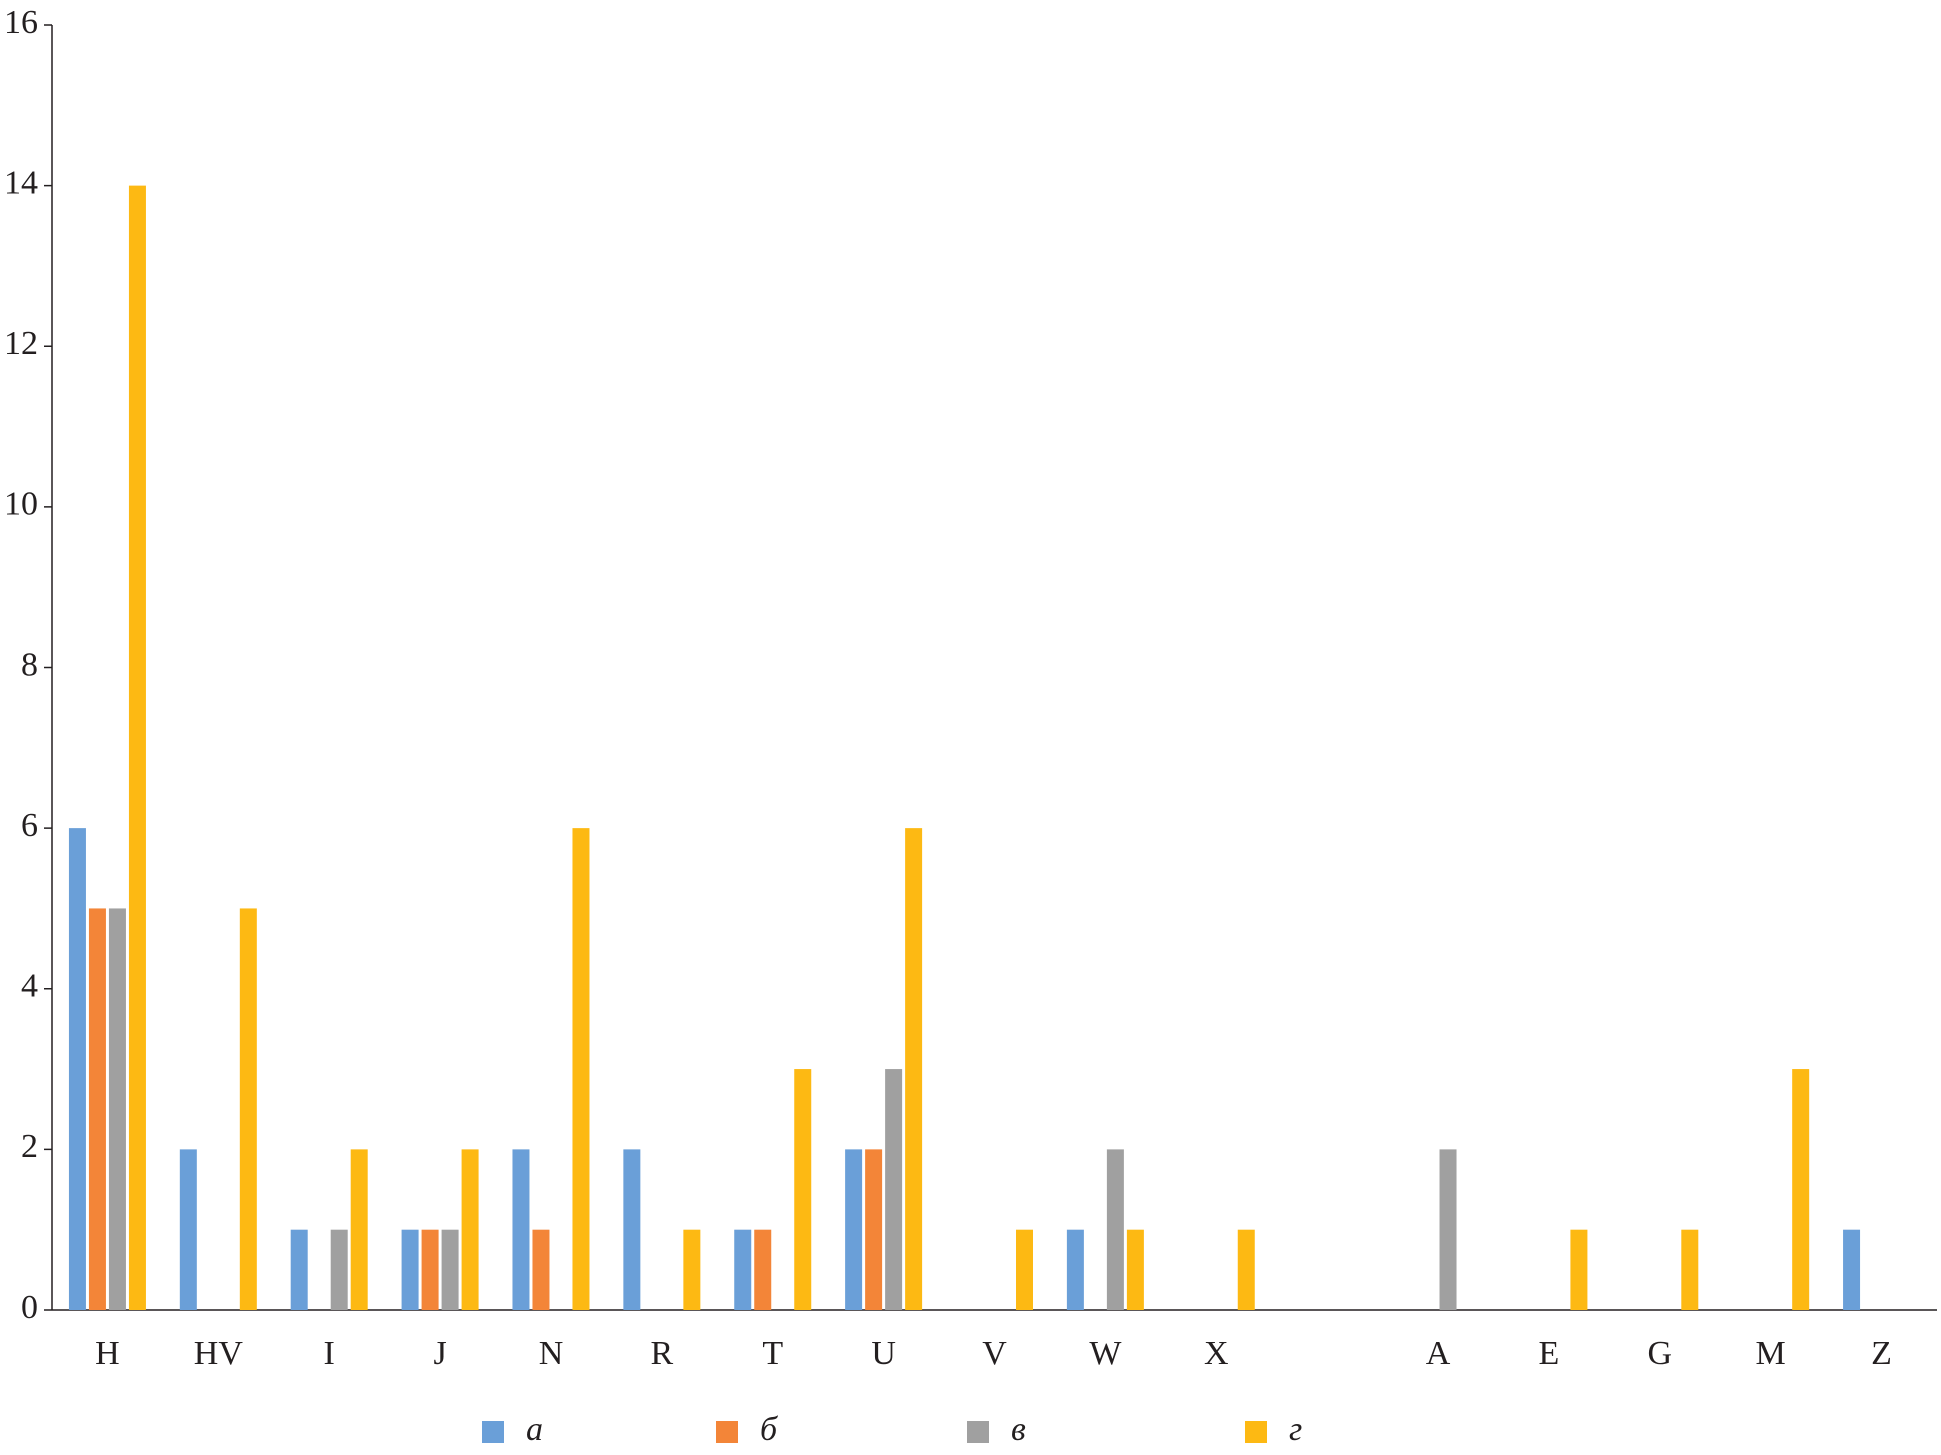 This screenshot has height=1455, width=1941. What do you see at coordinates (883, 1353) in the screenshot?
I see `x-tick-label: U` at bounding box center [883, 1353].